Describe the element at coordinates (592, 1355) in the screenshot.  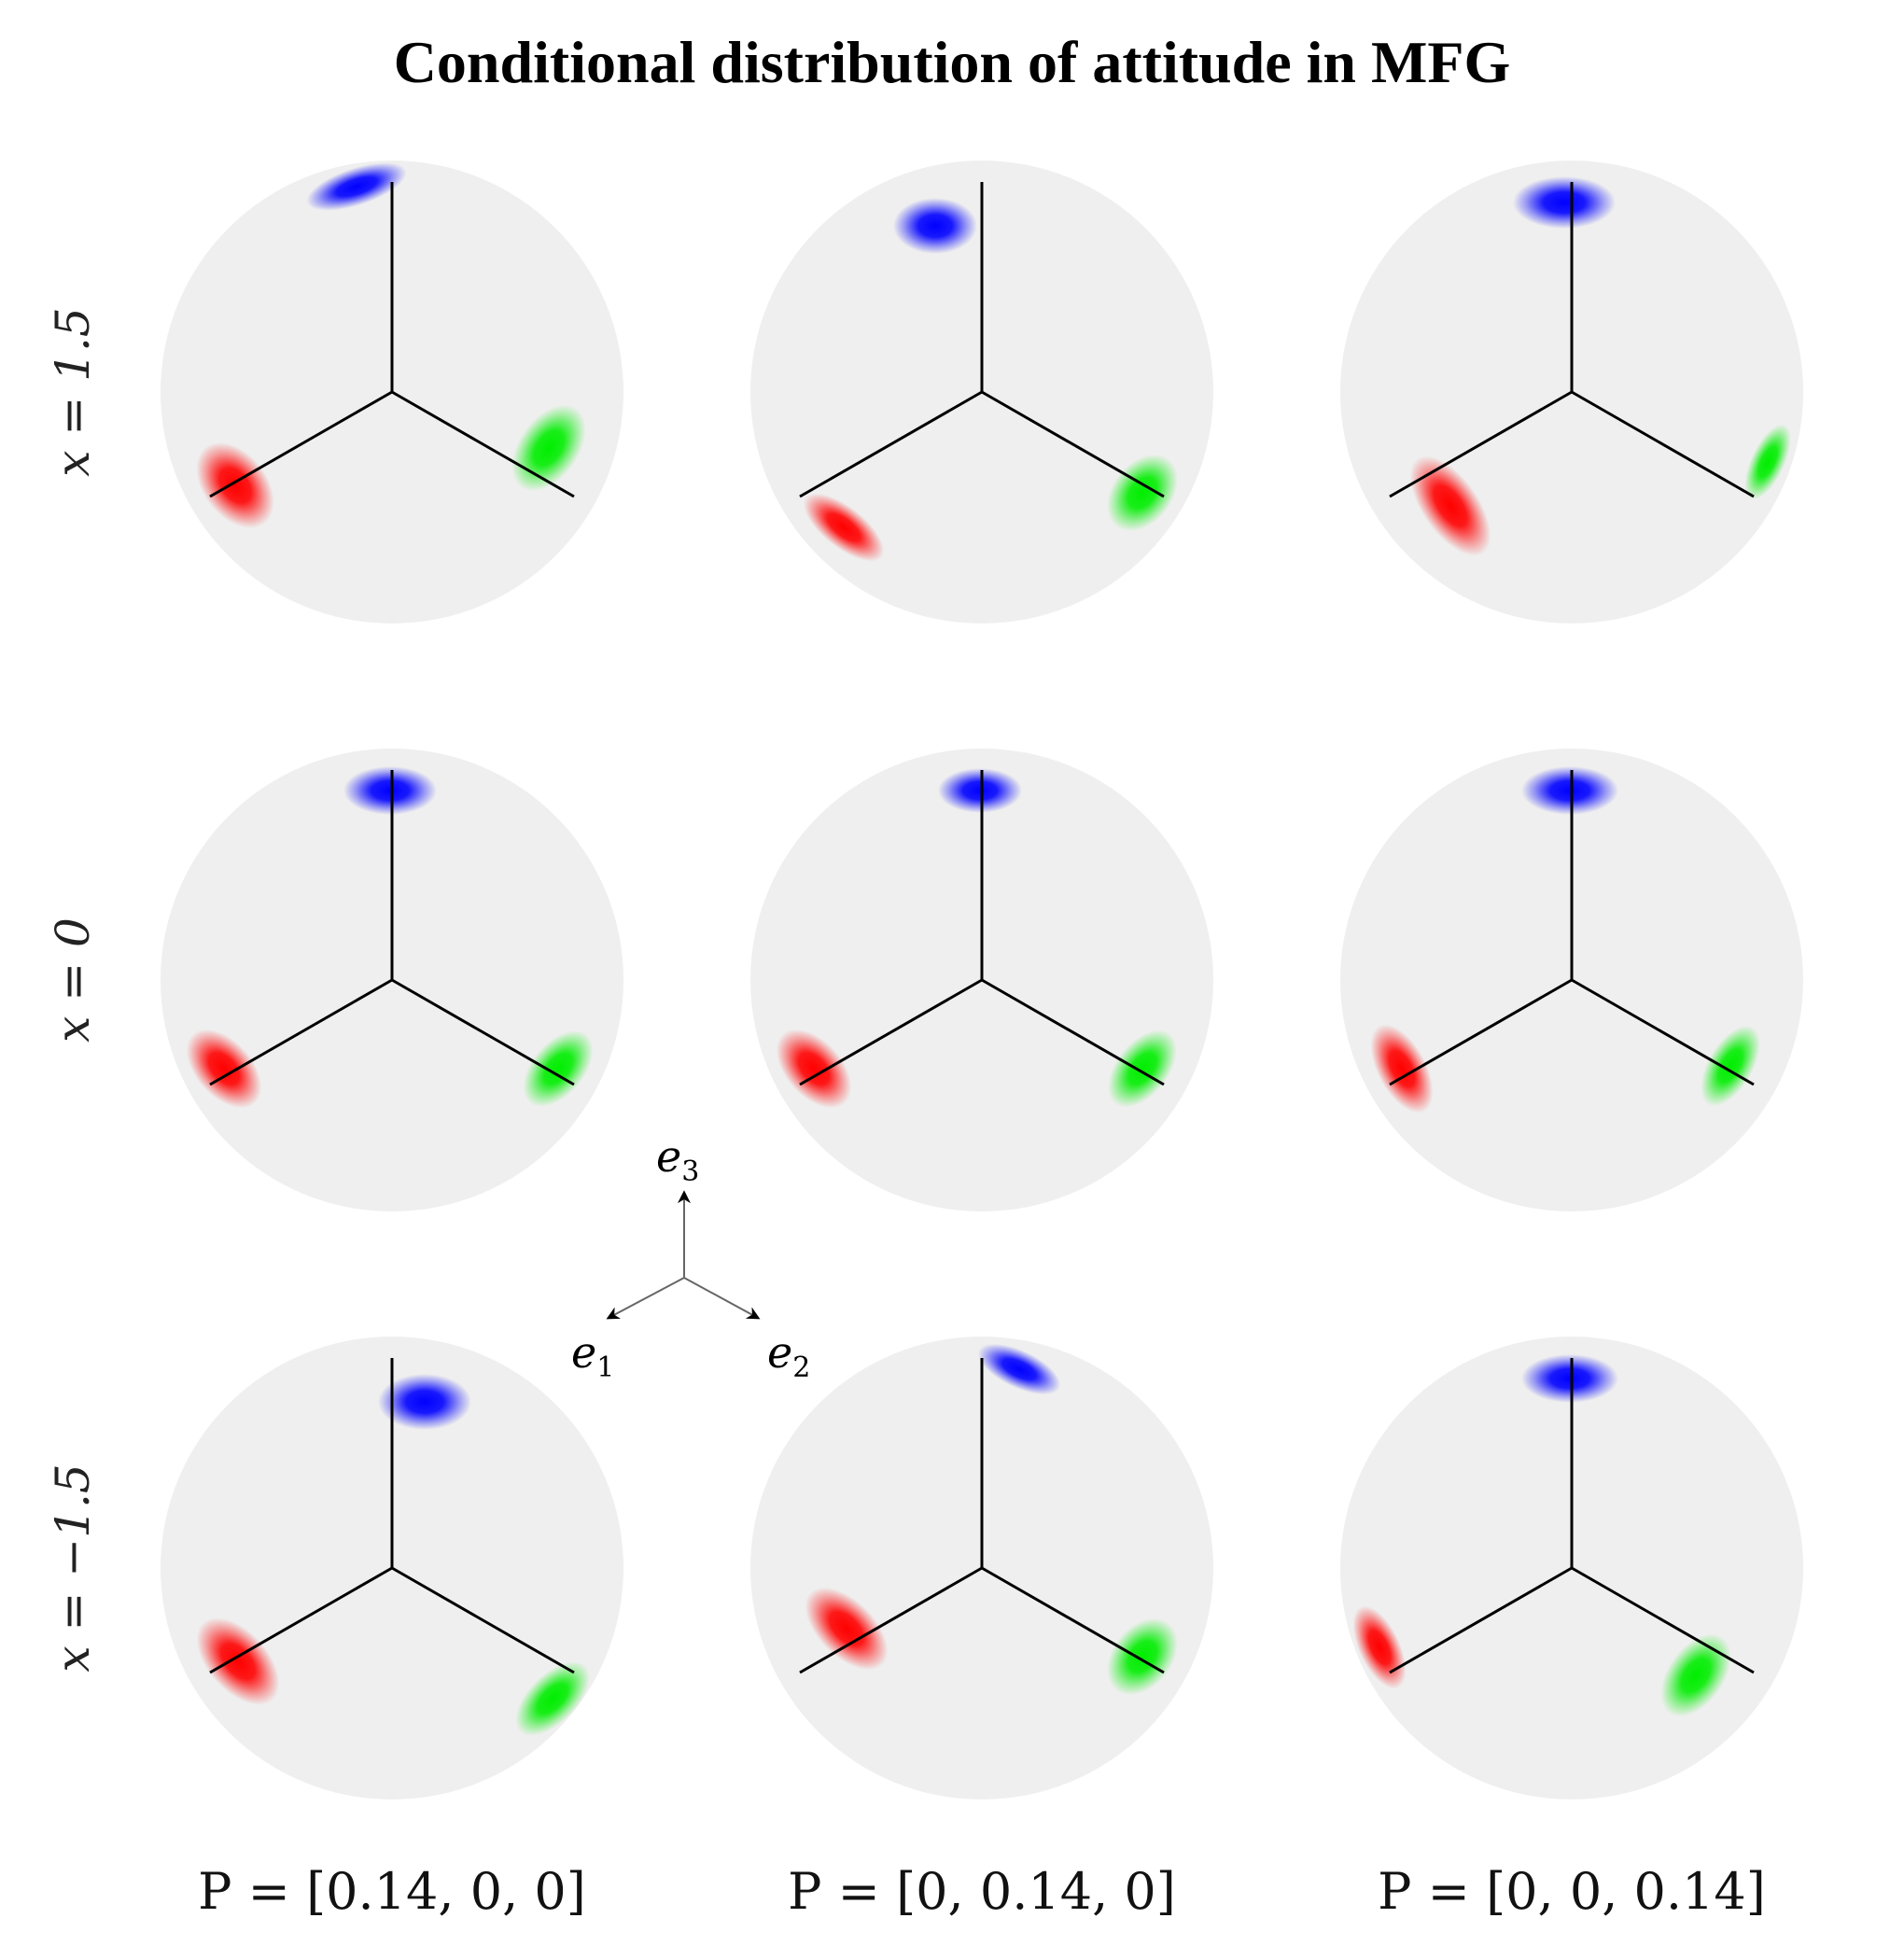
I see `e1-label: e1` at that location.